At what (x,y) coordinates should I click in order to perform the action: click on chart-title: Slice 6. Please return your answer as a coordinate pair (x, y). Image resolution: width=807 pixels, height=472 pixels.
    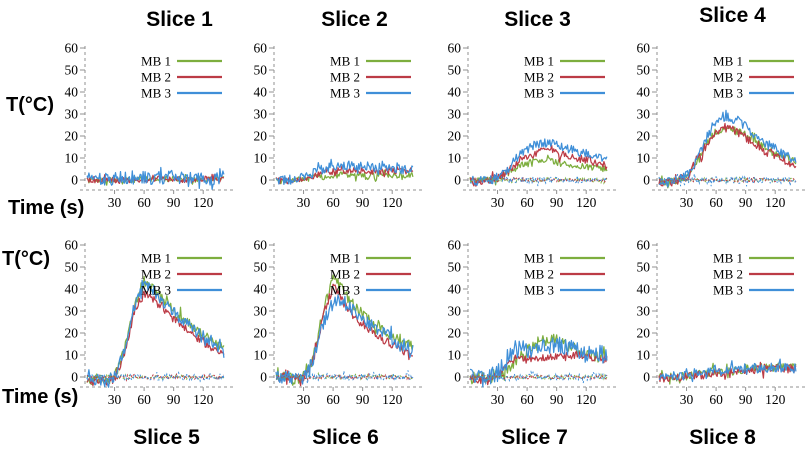
    Looking at the image, I should click on (345, 437).